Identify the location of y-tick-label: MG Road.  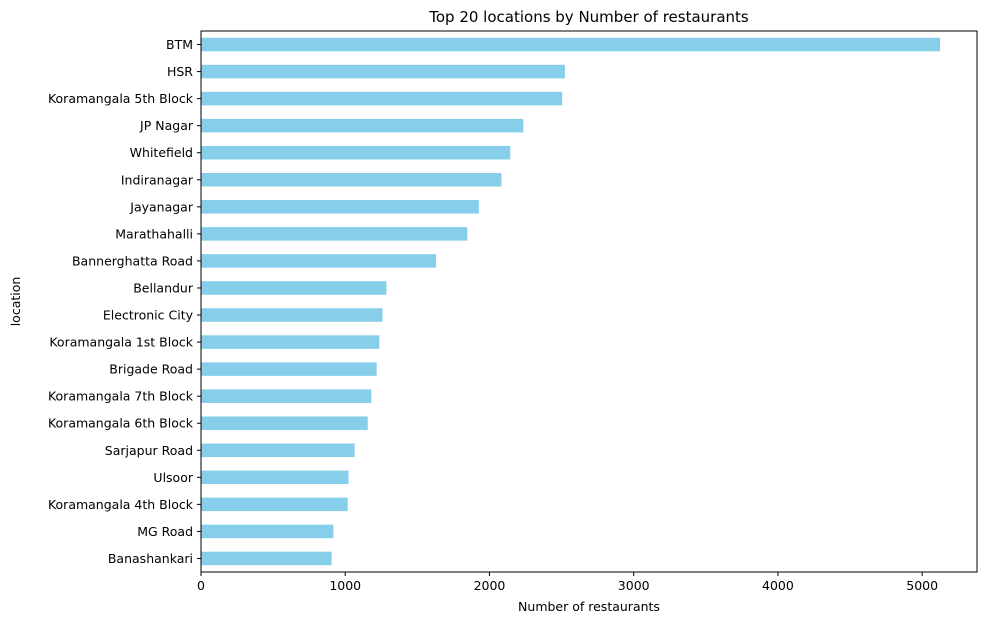
(165, 531).